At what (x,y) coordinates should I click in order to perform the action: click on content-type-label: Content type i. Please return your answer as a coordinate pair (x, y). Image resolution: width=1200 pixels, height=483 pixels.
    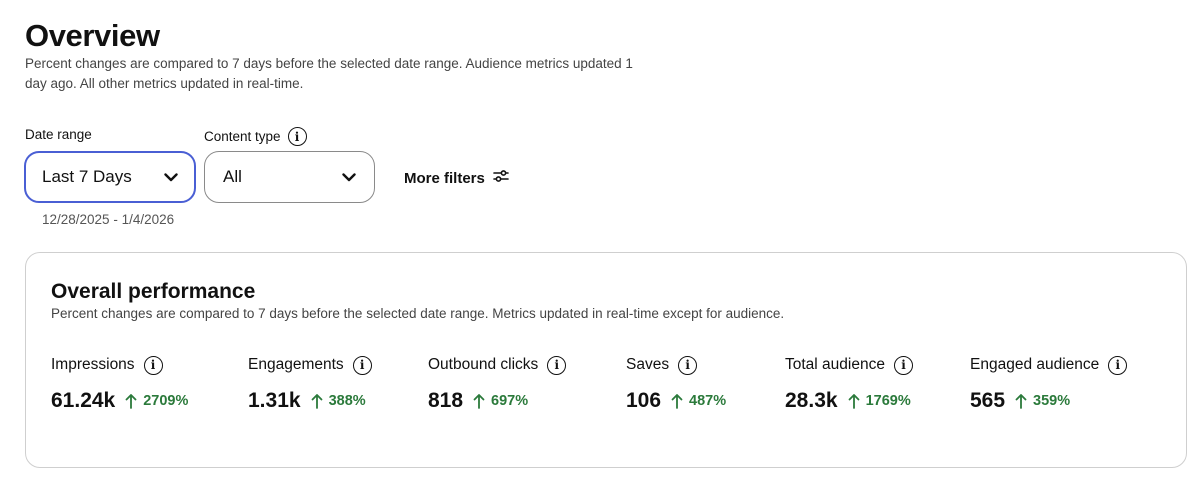
    Looking at the image, I should click on (255, 136).